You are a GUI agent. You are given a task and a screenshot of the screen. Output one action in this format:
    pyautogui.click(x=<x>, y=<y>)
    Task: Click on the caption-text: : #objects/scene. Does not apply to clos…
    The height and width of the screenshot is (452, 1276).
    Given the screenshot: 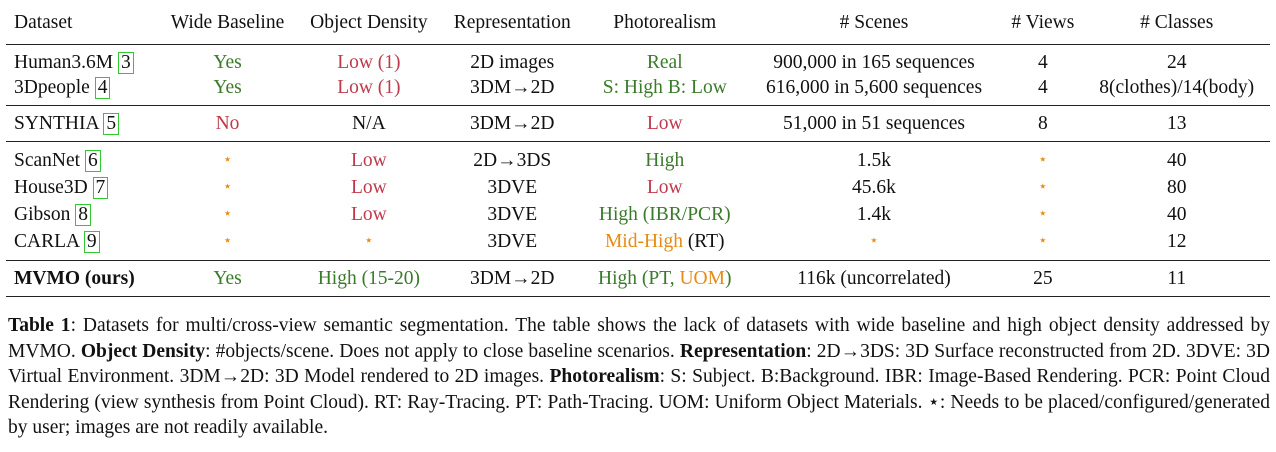 What is the action you would take?
    pyautogui.click(x=442, y=351)
    